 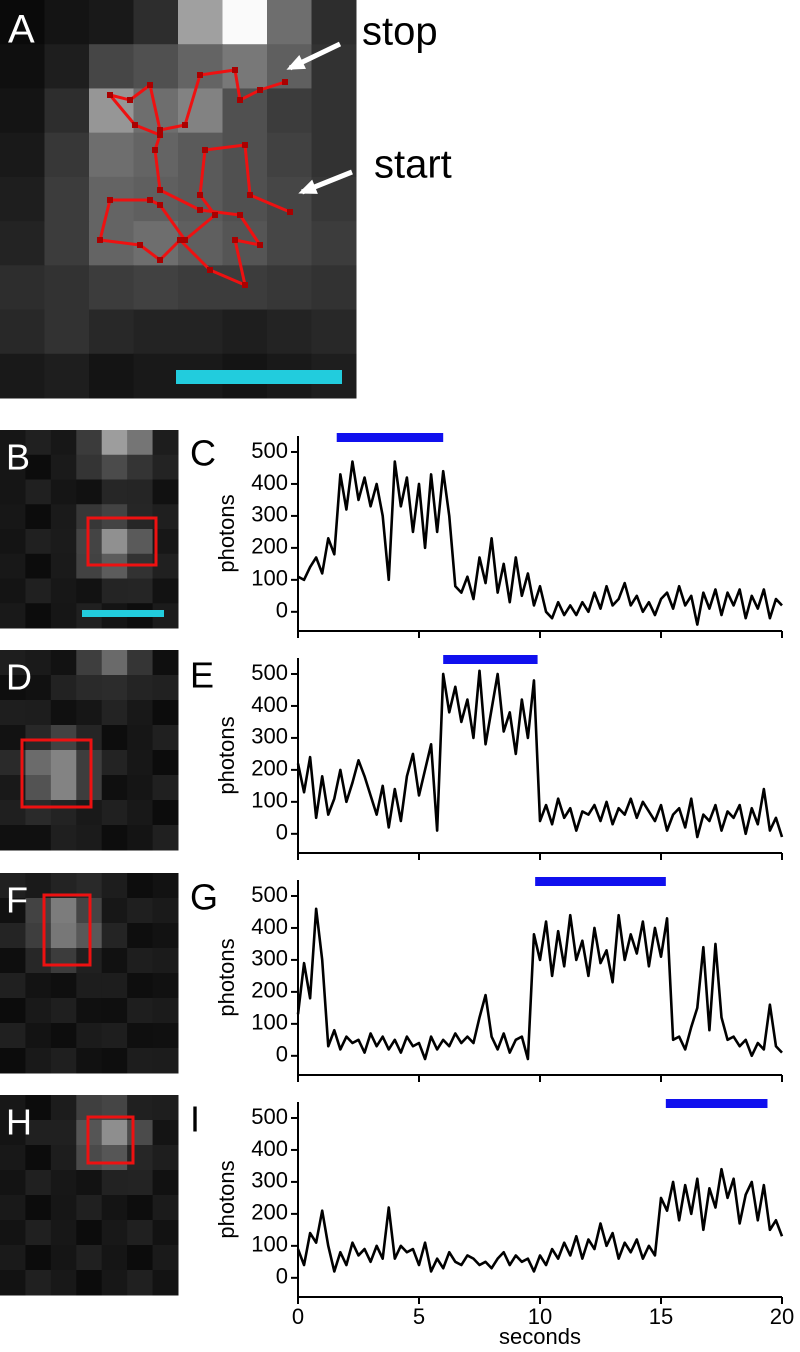 What do you see at coordinates (195, 1119) in the screenshot?
I see `panel-label: I` at bounding box center [195, 1119].